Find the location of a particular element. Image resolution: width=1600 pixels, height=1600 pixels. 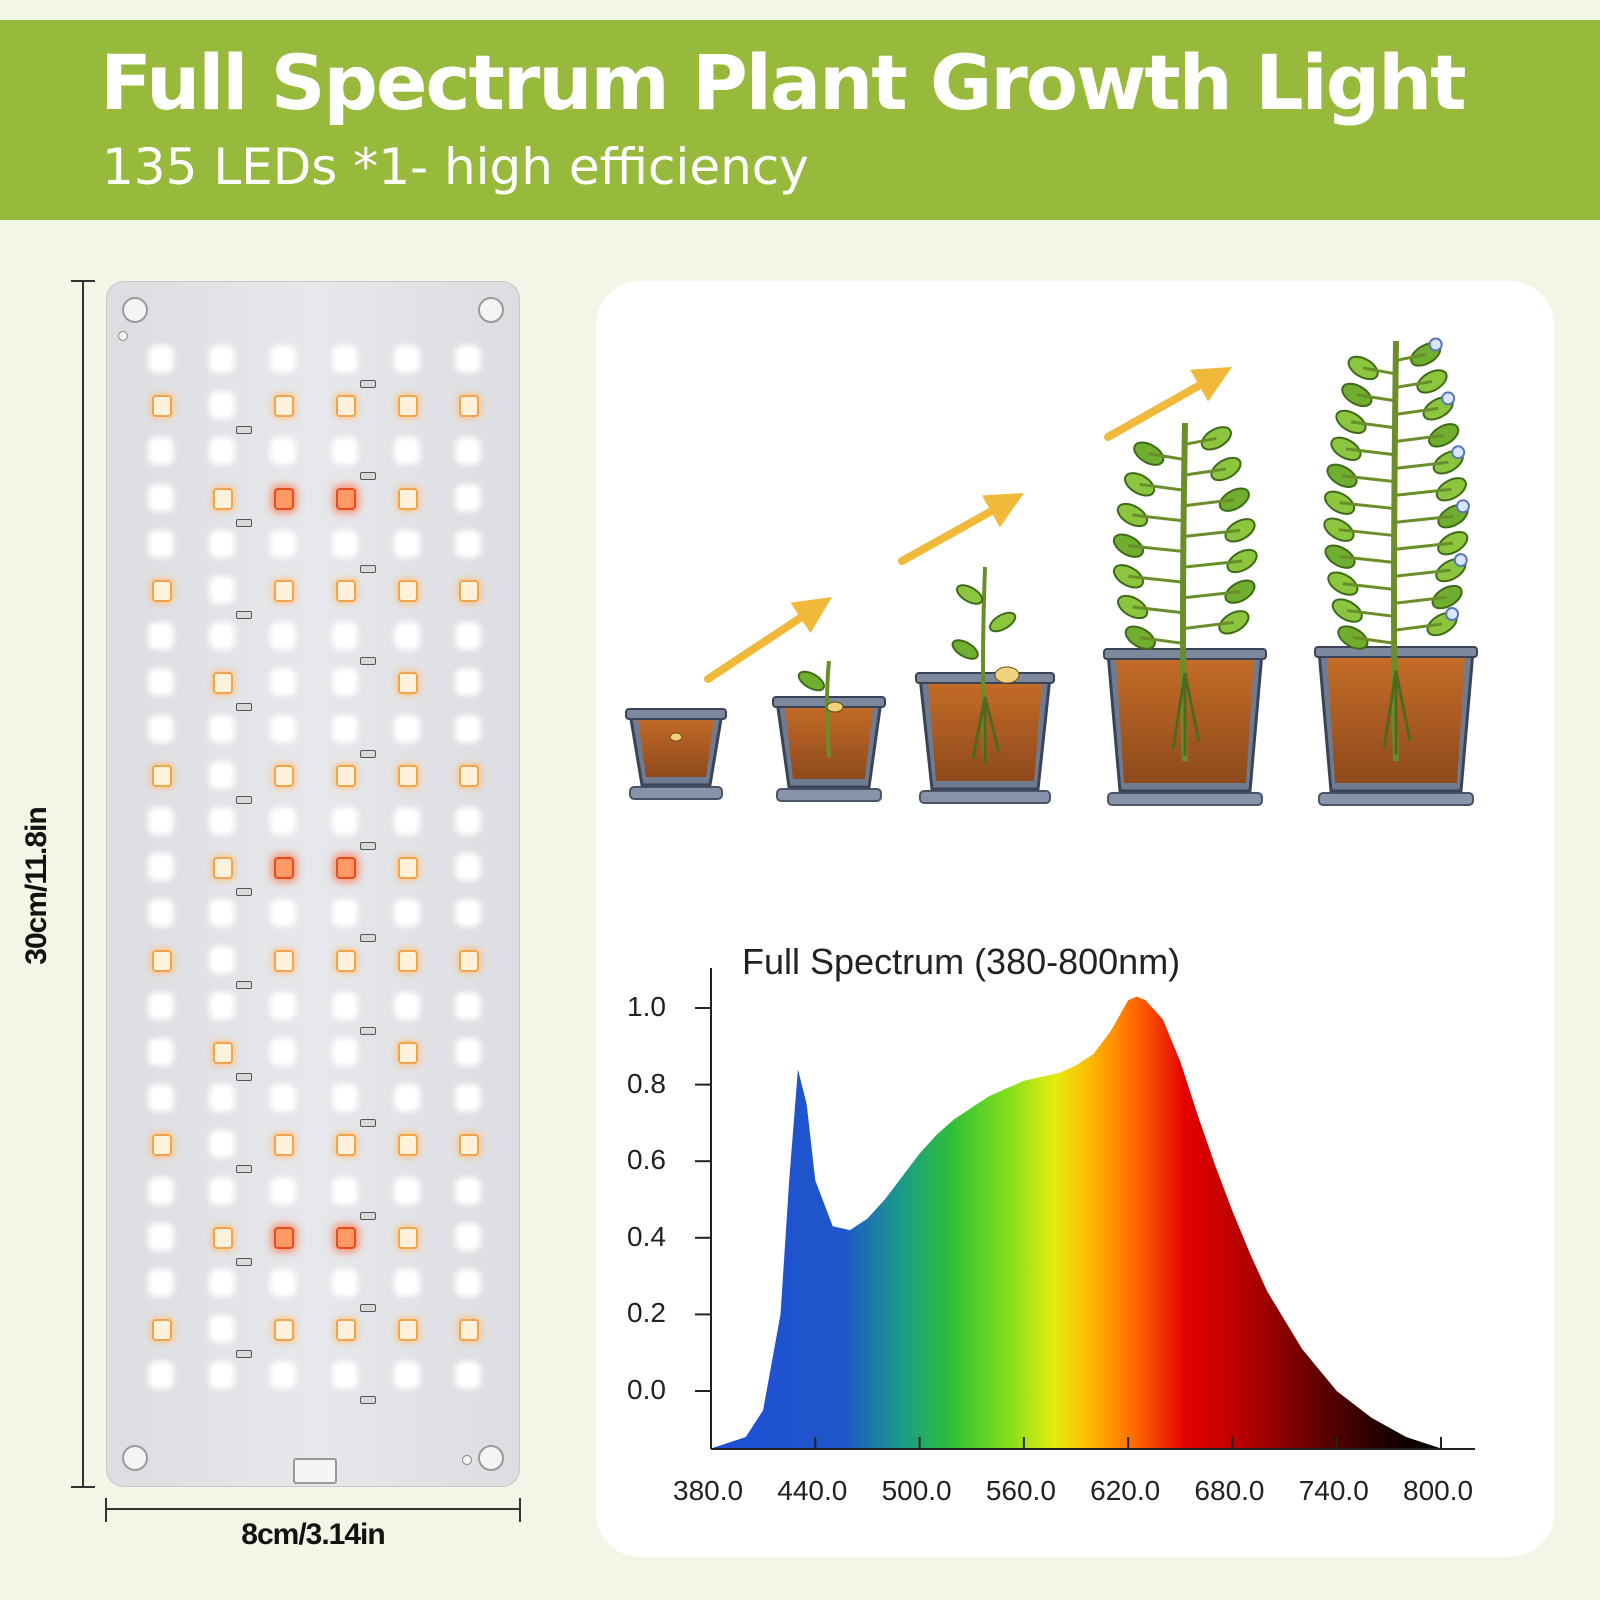

growth-arrows is located at coordinates (968, 525).